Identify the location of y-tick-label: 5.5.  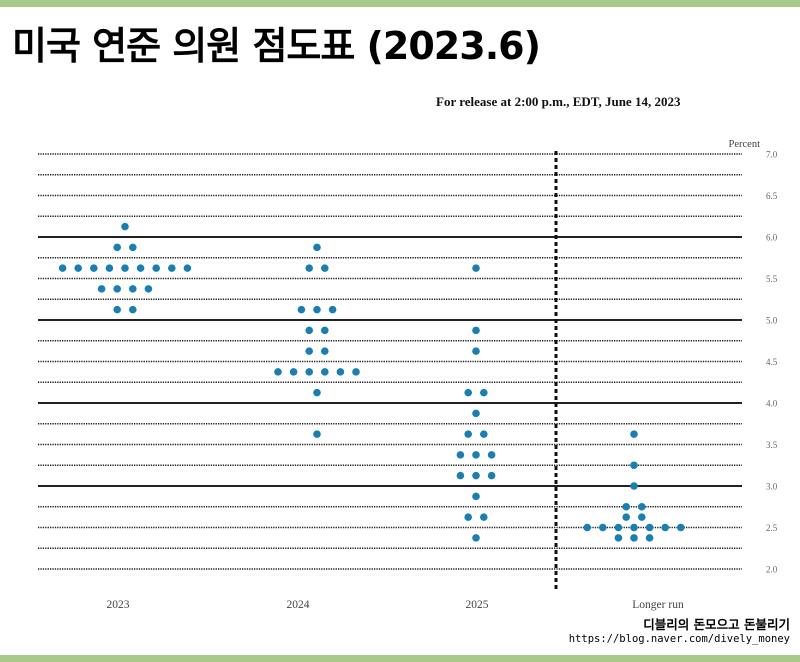
(772, 279).